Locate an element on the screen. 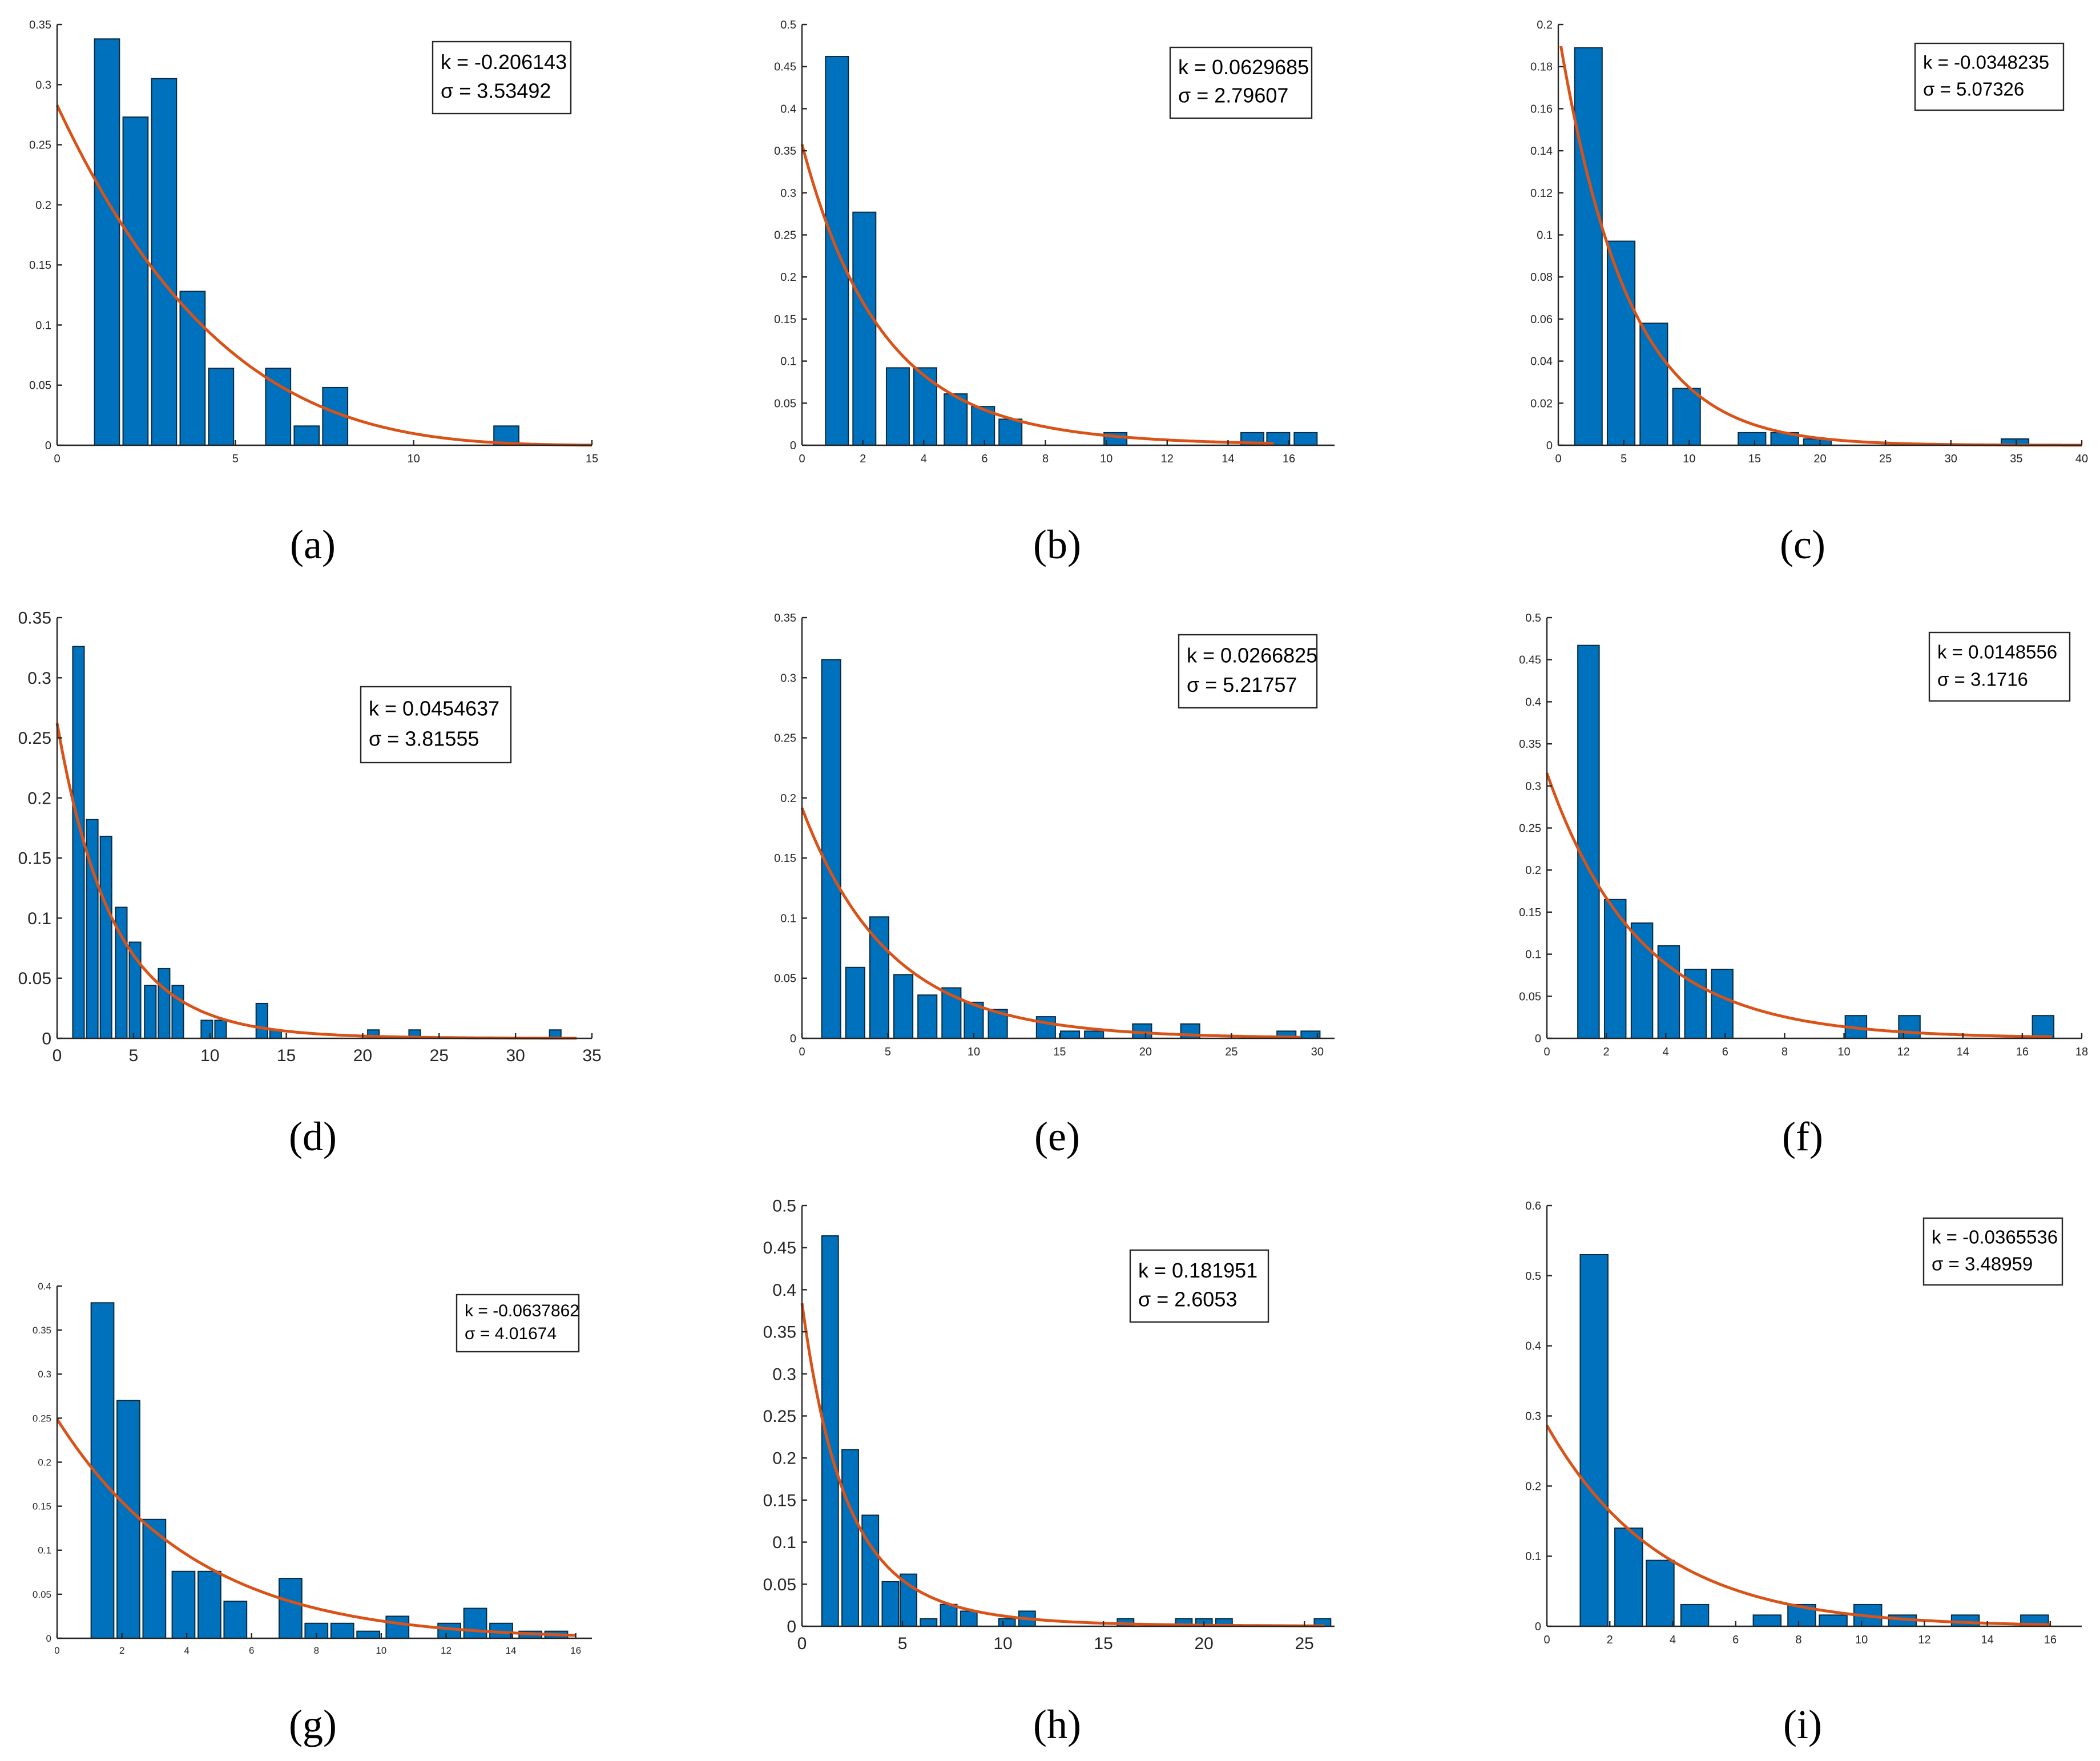 Image resolution: width=2100 pixels, height=1761 pixels. y-tick-label-g-6: 0.3 is located at coordinates (44, 1374).